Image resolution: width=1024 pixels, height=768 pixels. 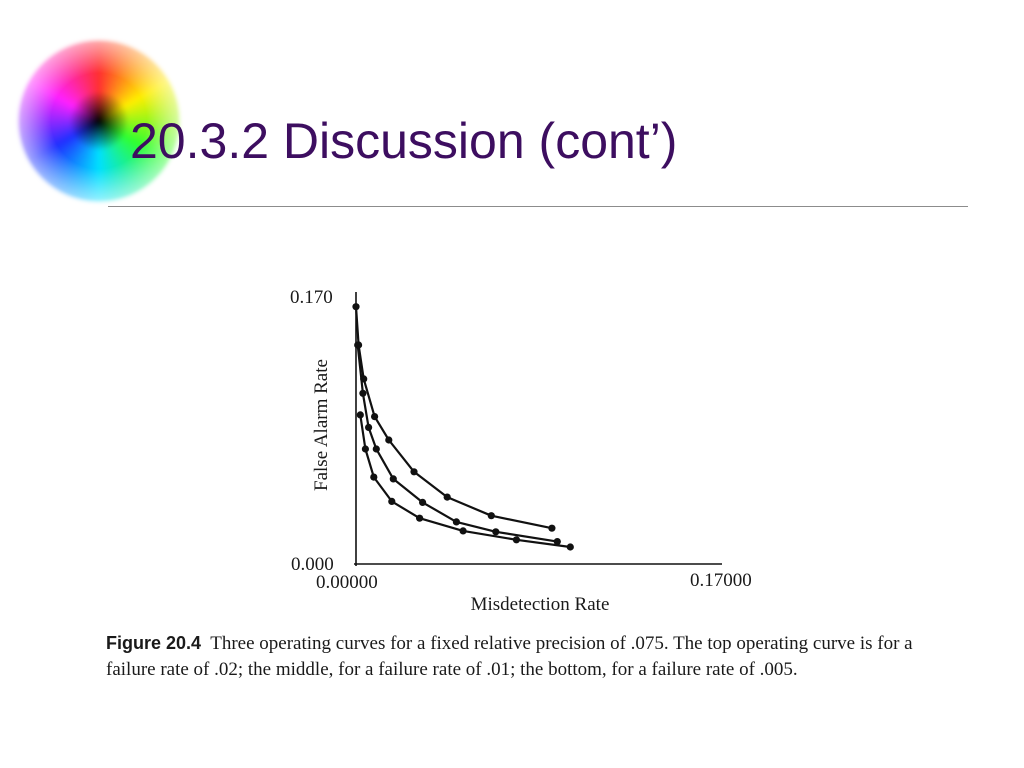 I want to click on y-tick-label-max: 0.170, so click(x=311, y=297).